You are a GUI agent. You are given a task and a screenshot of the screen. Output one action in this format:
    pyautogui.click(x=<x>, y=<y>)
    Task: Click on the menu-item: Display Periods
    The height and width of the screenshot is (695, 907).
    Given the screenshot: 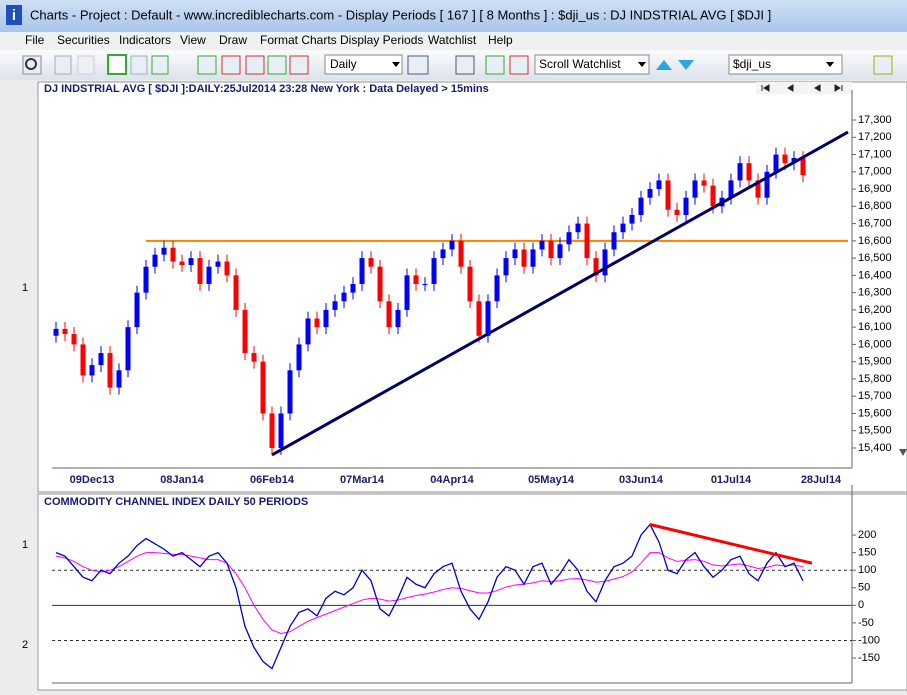 What is the action you would take?
    pyautogui.click(x=381, y=40)
    